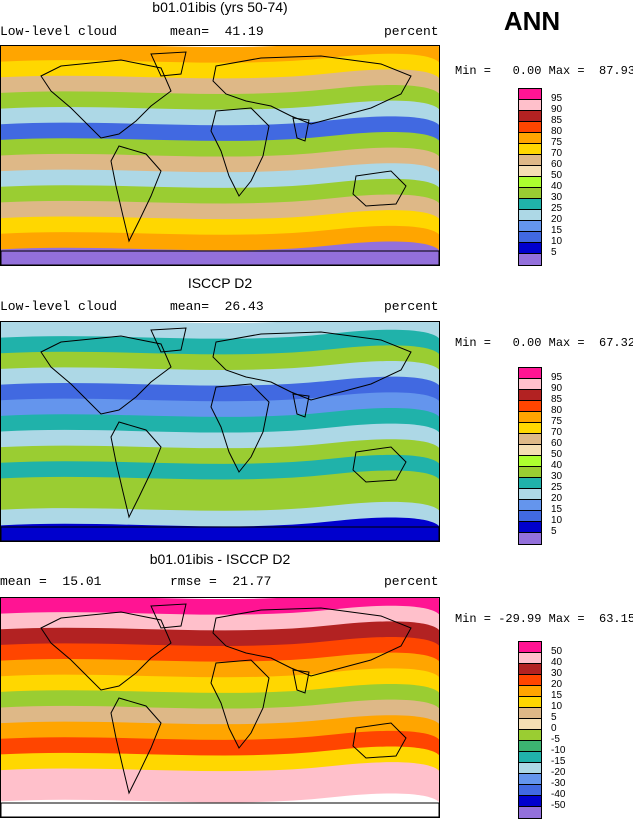 Image resolution: width=633 pixels, height=819 pixels. Describe the element at coordinates (217, 306) in the screenshot. I see `mean-label: mean= 26.43` at that location.